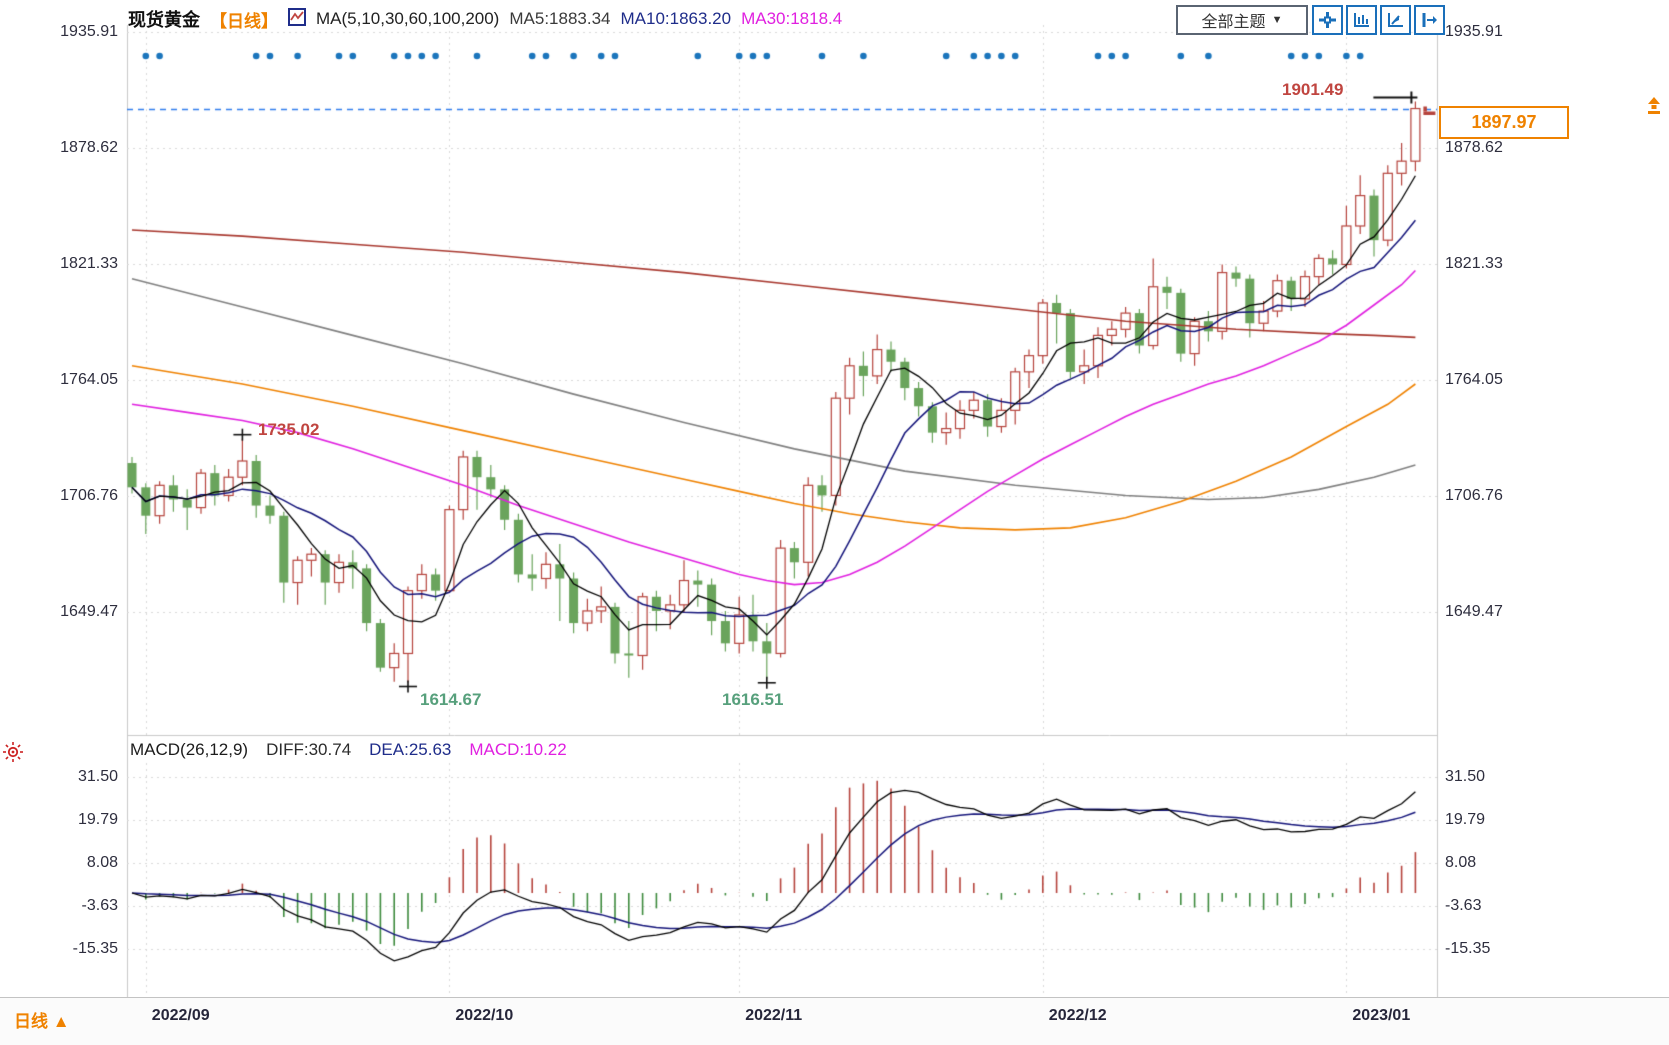  Describe the element at coordinates (792, 18) in the screenshot. I see `ma30-value: MA30:1818.4` at that location.